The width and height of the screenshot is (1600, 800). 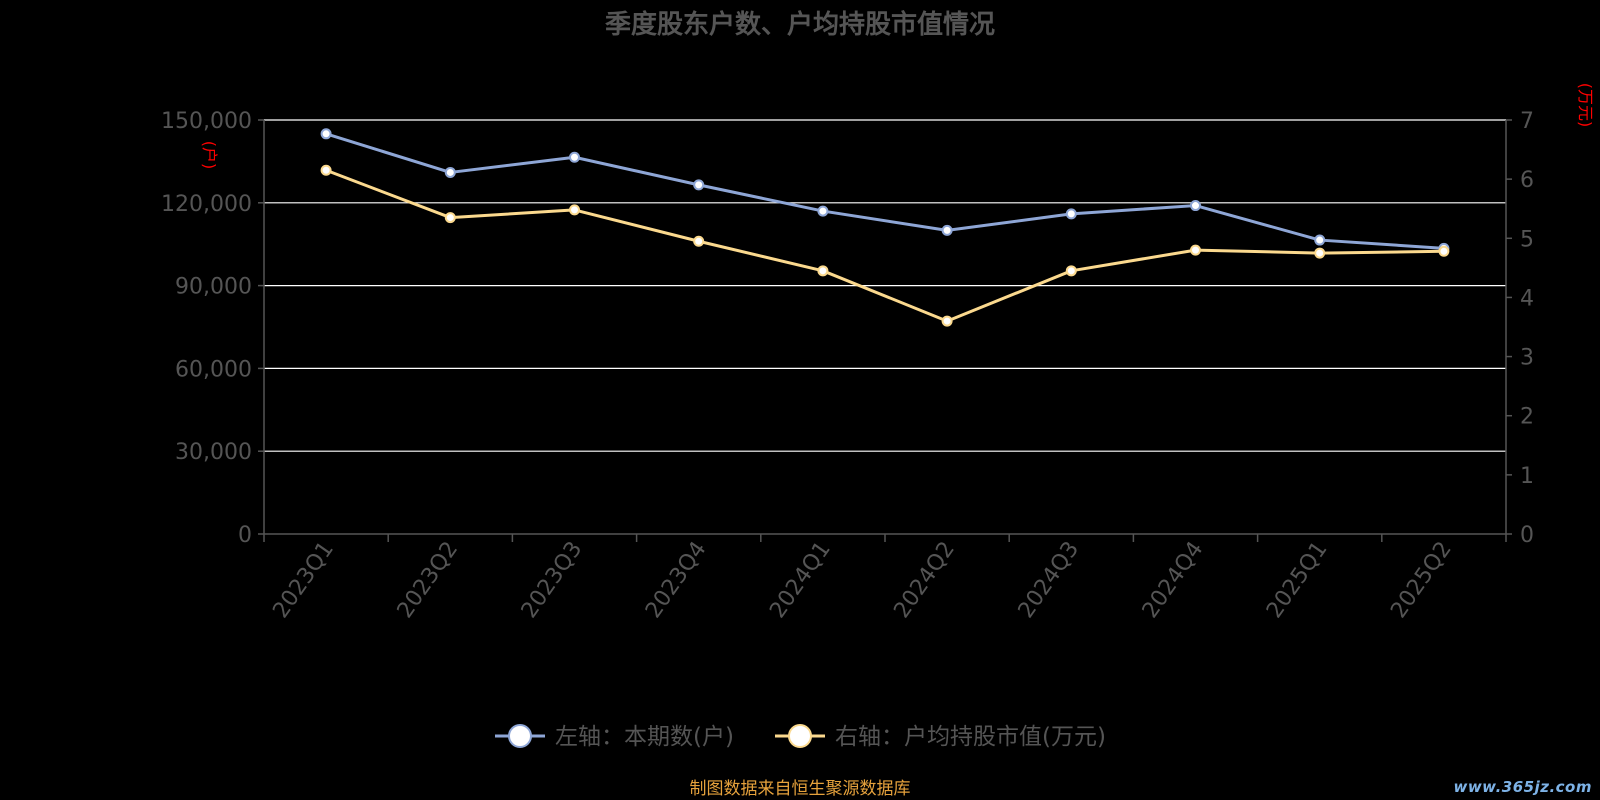 What do you see at coordinates (1173, 580) in the screenshot?
I see `x-tick-label: 2024Q4` at bounding box center [1173, 580].